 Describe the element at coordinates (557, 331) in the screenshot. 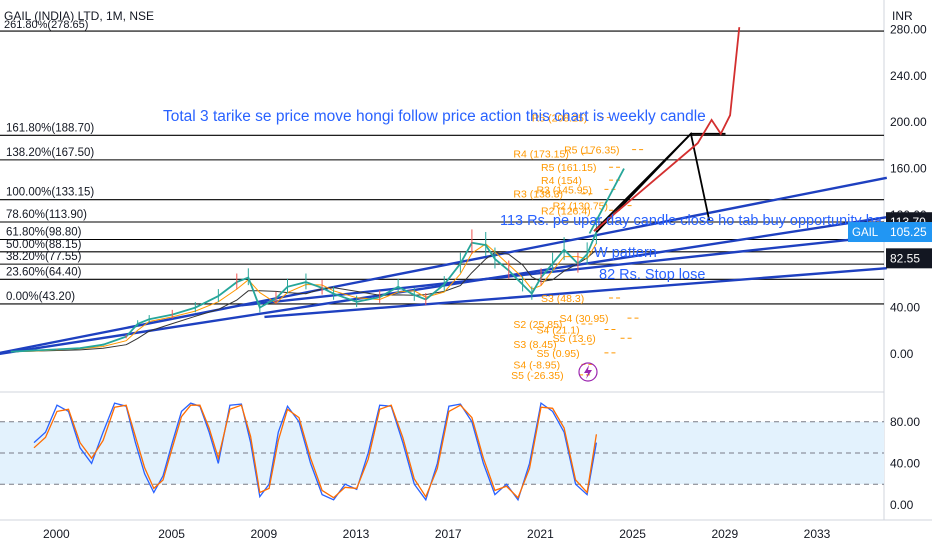

I see `pivot-label: S4 (21.1)` at that location.